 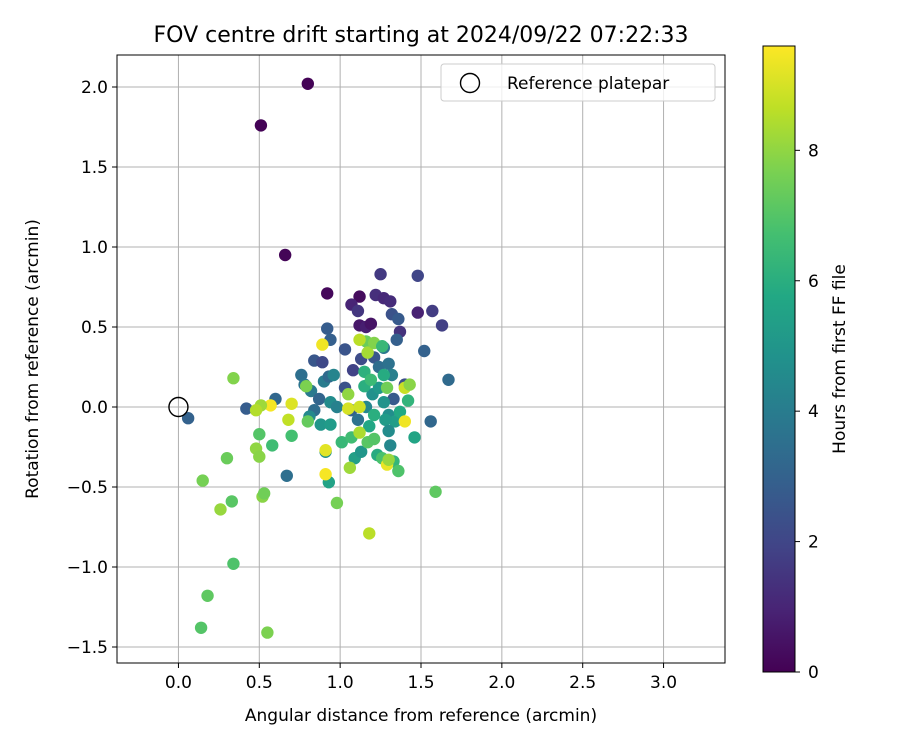 I want to click on x-tick-label: 2.5, so click(x=582, y=683).